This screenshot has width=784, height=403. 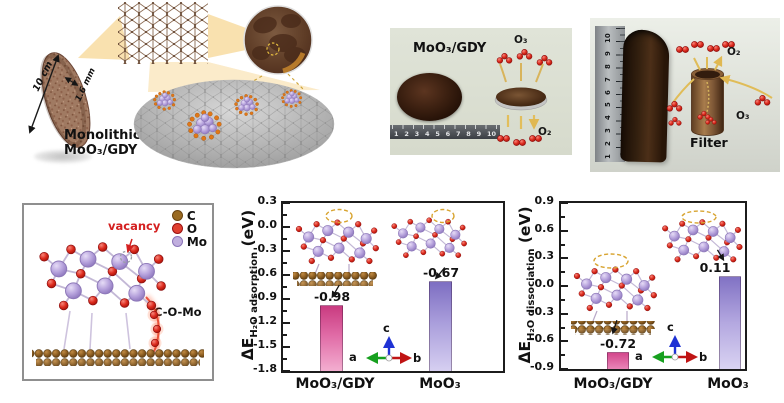 What do you see at coordinates (450, 48) in the screenshot?
I see `sample-title: MoO₃/GDY` at bounding box center [450, 48].